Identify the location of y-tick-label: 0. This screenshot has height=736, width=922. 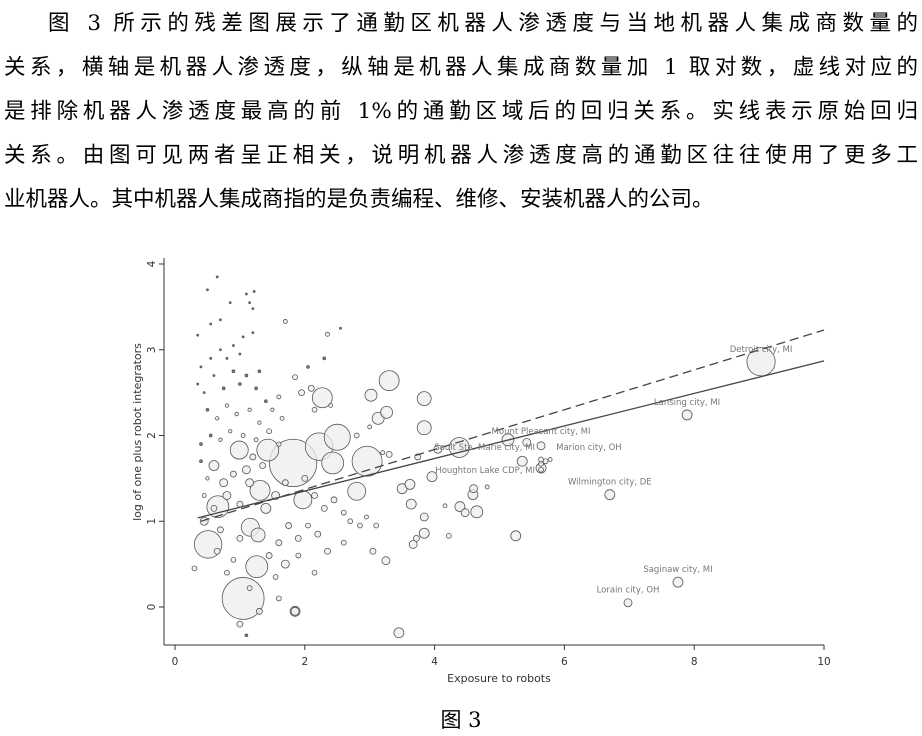
(152, 607).